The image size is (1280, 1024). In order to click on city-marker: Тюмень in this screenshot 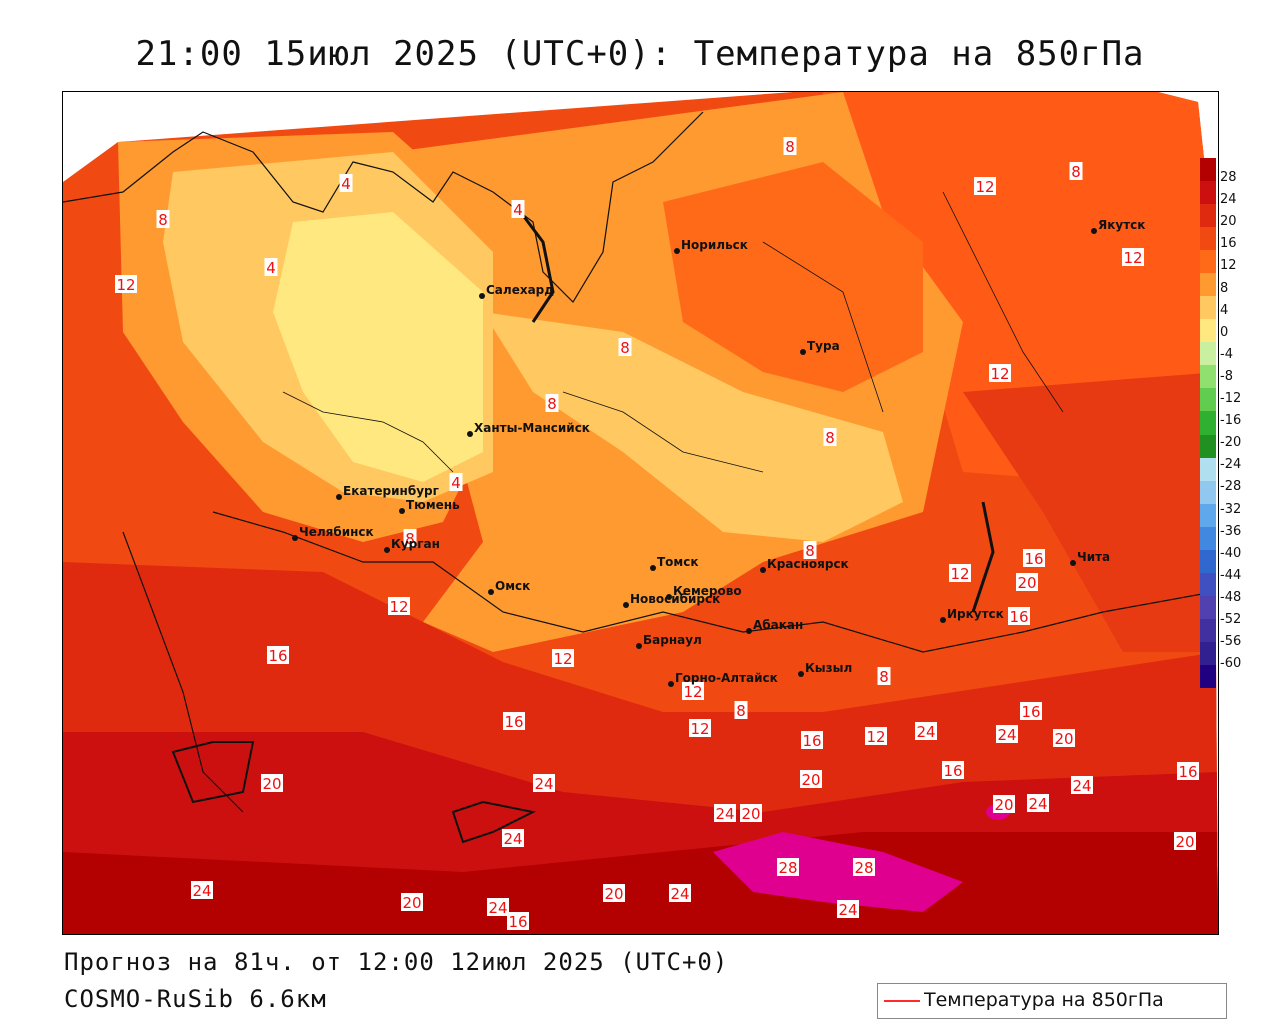, I will do `click(429, 506)`.